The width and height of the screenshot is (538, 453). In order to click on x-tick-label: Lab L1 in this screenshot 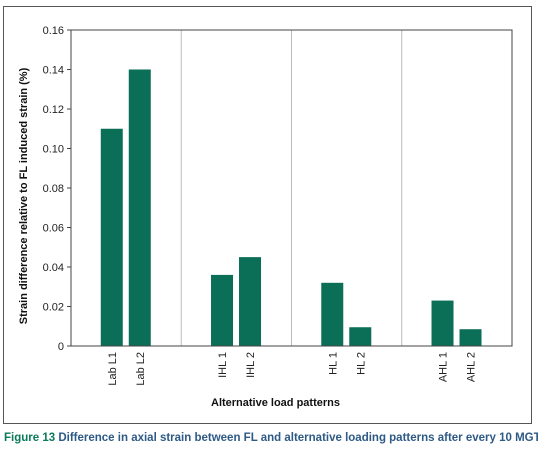, I will do `click(113, 369)`.